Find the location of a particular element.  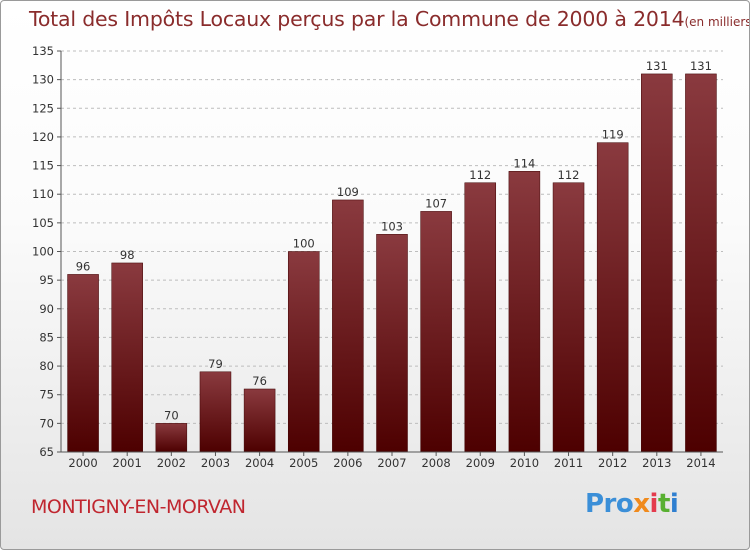

y-tick-label: 120 is located at coordinates (43, 137).